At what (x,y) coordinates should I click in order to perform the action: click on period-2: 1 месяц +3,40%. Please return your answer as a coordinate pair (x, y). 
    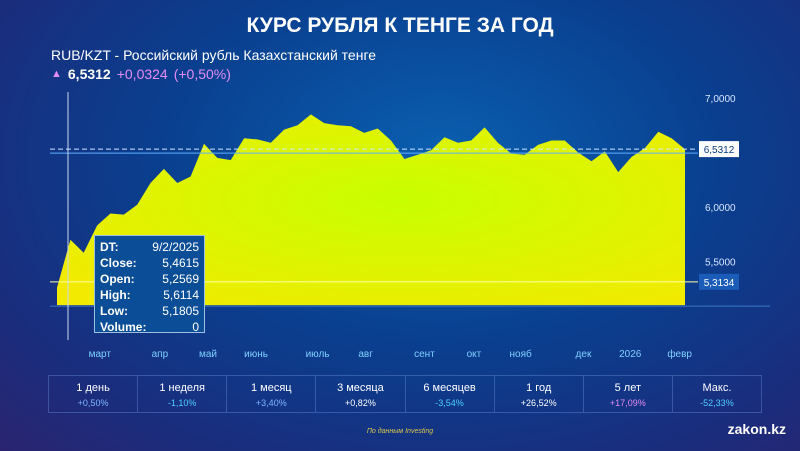
    Looking at the image, I should click on (272, 394).